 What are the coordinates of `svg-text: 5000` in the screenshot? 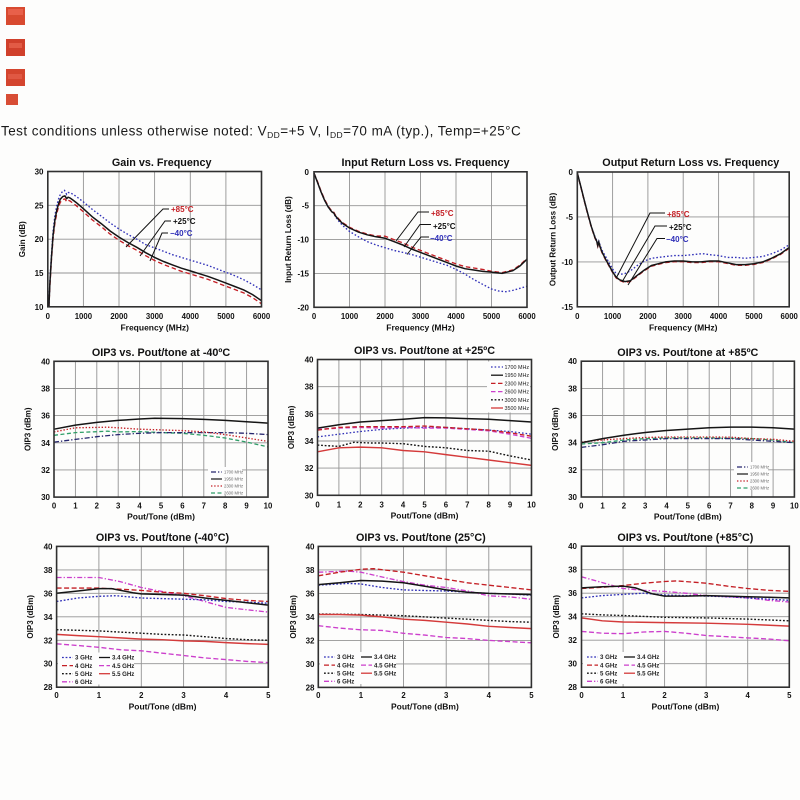 It's located at (226, 316).